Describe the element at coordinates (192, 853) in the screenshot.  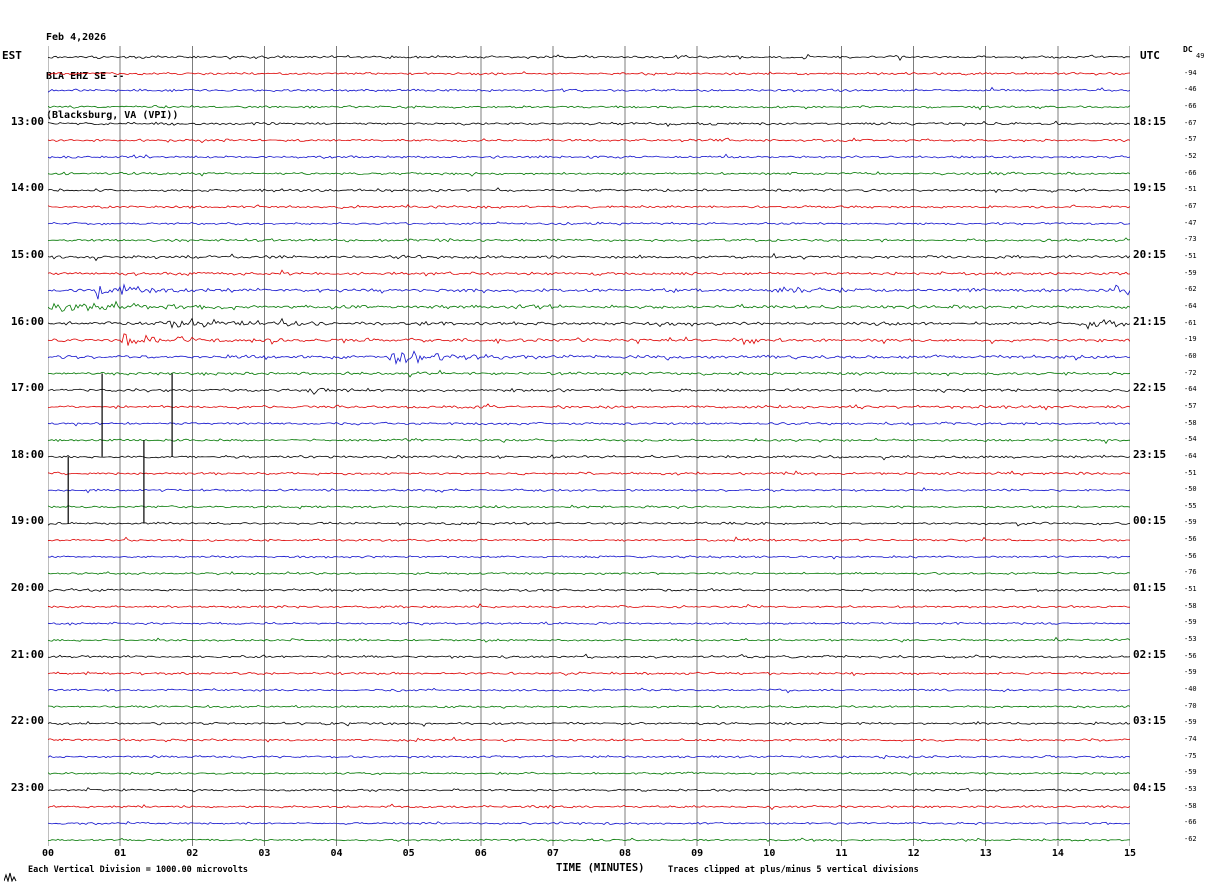
I see `x-tick-label: 02` at that location.